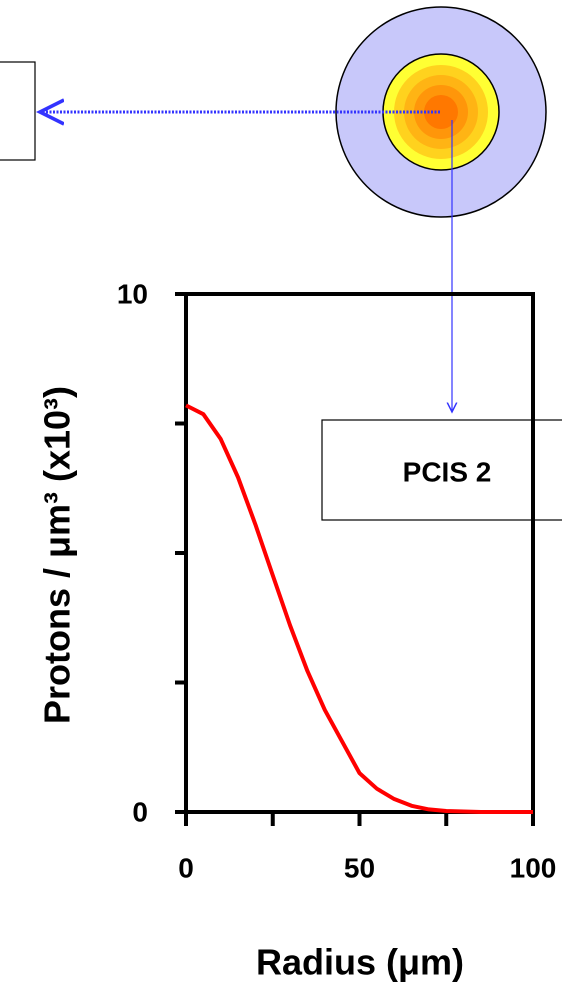  Describe the element at coordinates (132, 293) in the screenshot. I see `y-tick-label: 10` at that location.